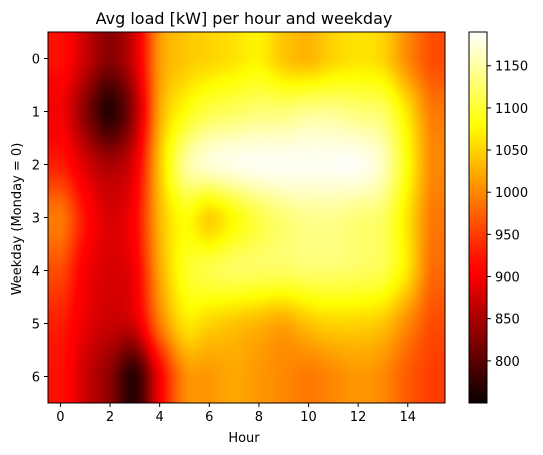  I want to click on y-tick-label: 1, so click(36, 113).